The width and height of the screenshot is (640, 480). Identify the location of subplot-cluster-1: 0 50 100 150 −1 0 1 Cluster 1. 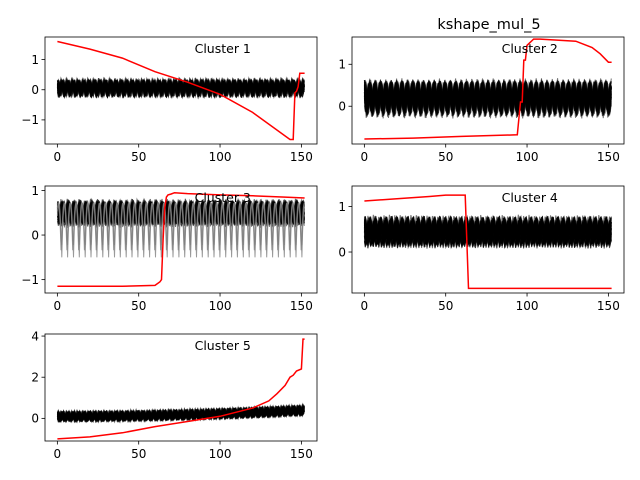
(169, 100).